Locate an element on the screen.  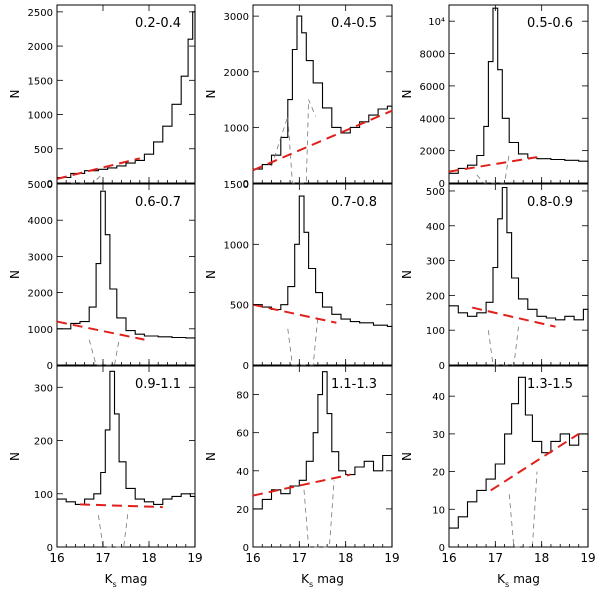
panel-0: 0 500 1000 1500 2000 2500 N 0.2-0.4 is located at coordinates (102, 97).